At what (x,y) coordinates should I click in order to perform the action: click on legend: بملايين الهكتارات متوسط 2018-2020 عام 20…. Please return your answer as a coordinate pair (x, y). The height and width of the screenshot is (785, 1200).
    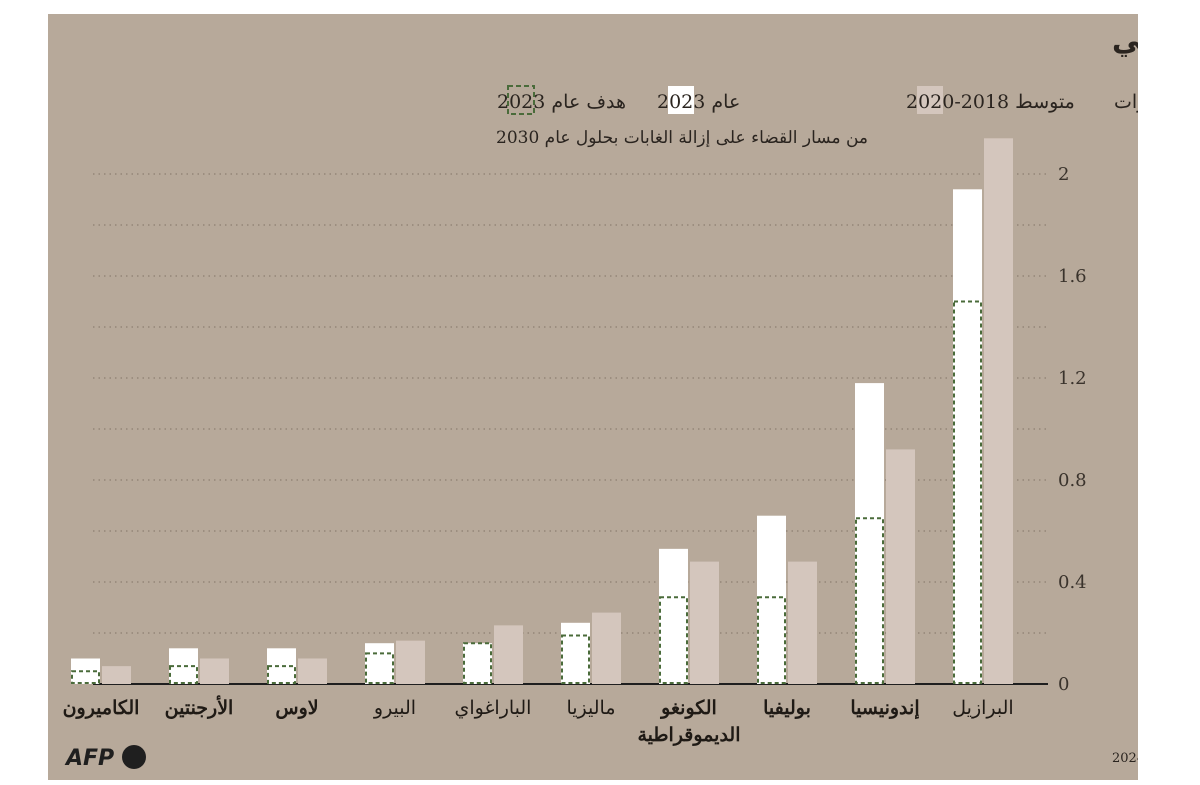
    Looking at the image, I should click on (817, 116).